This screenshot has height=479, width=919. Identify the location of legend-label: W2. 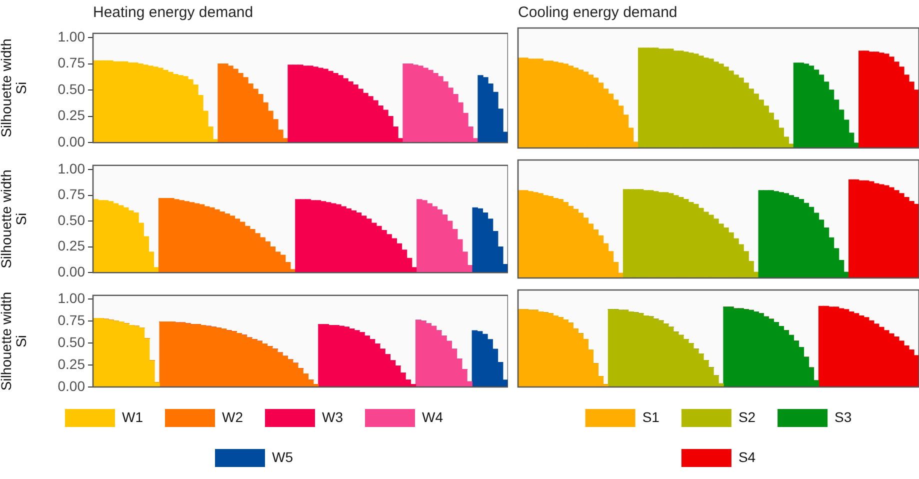
(233, 416).